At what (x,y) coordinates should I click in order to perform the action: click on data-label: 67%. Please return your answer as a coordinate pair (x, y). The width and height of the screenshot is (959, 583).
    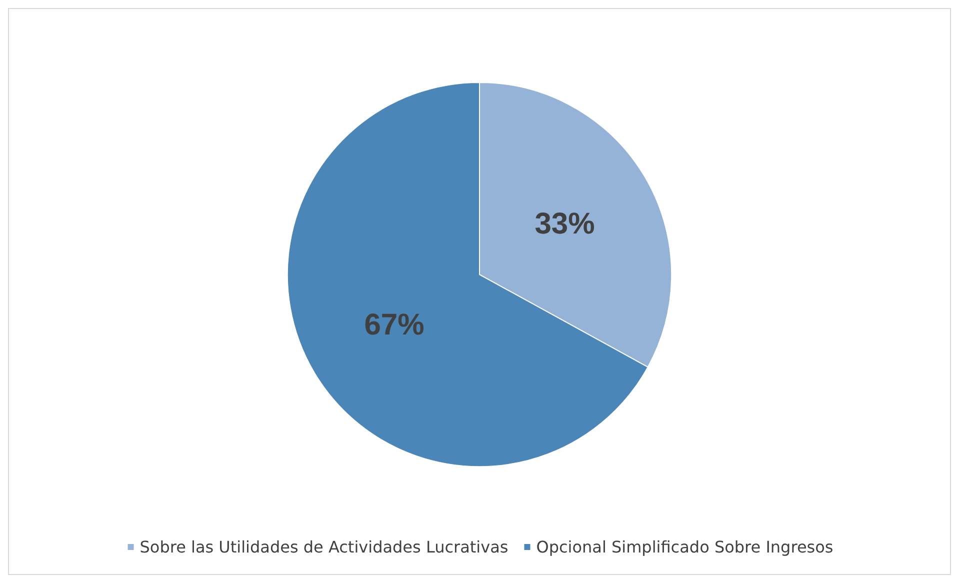
    Looking at the image, I should click on (394, 325).